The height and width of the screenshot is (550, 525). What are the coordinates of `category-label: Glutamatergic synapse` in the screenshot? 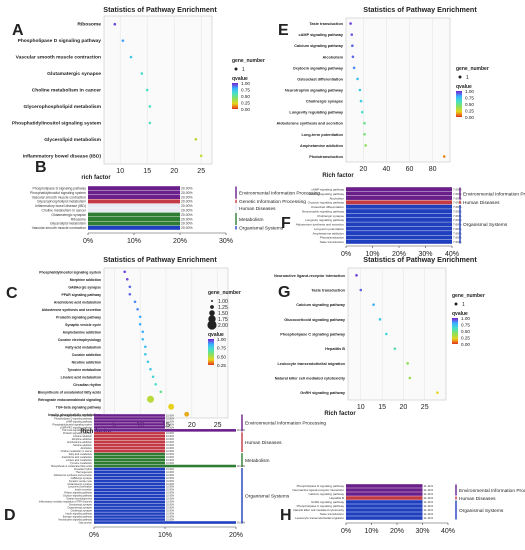 It's located at (74, 74).